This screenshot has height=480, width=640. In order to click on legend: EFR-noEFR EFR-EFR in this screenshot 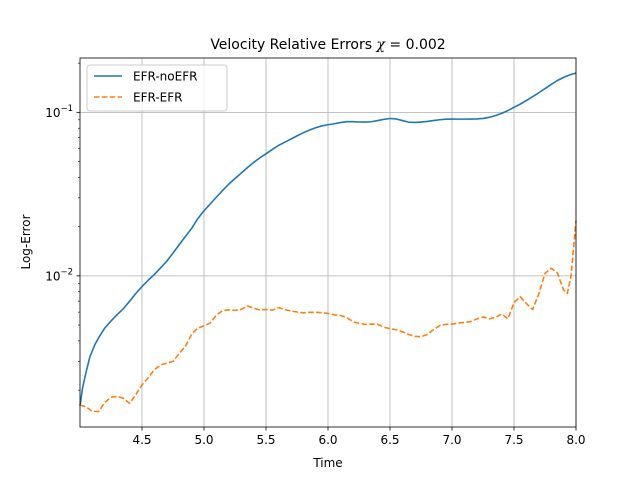, I will do `click(157, 88)`.